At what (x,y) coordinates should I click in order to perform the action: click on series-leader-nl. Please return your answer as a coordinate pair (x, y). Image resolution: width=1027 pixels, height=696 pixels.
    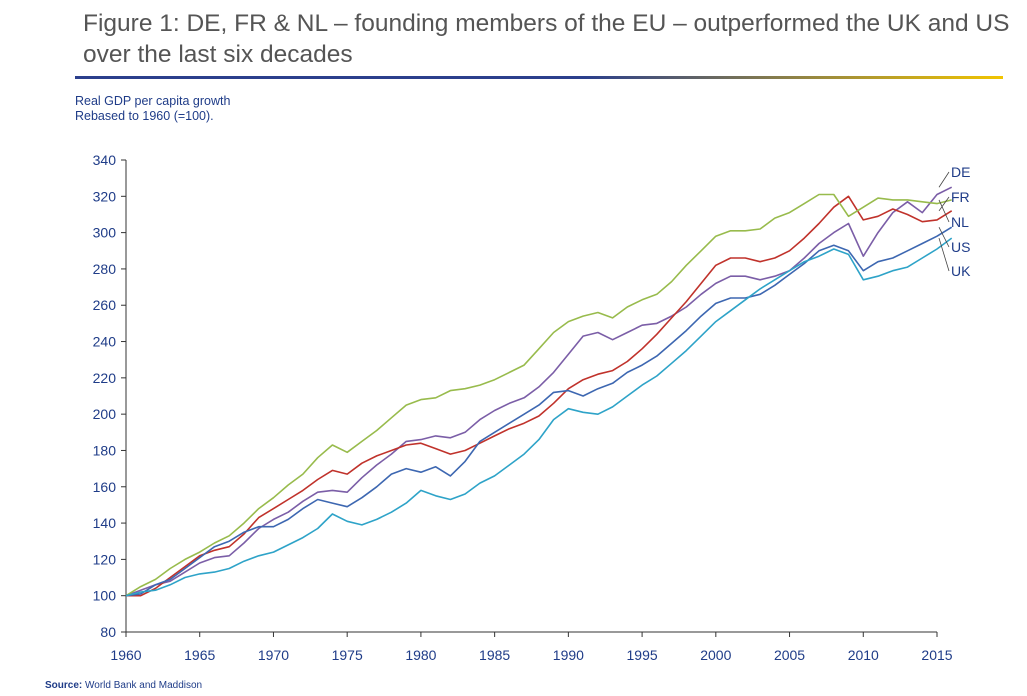
    Looking at the image, I should click on (944, 211).